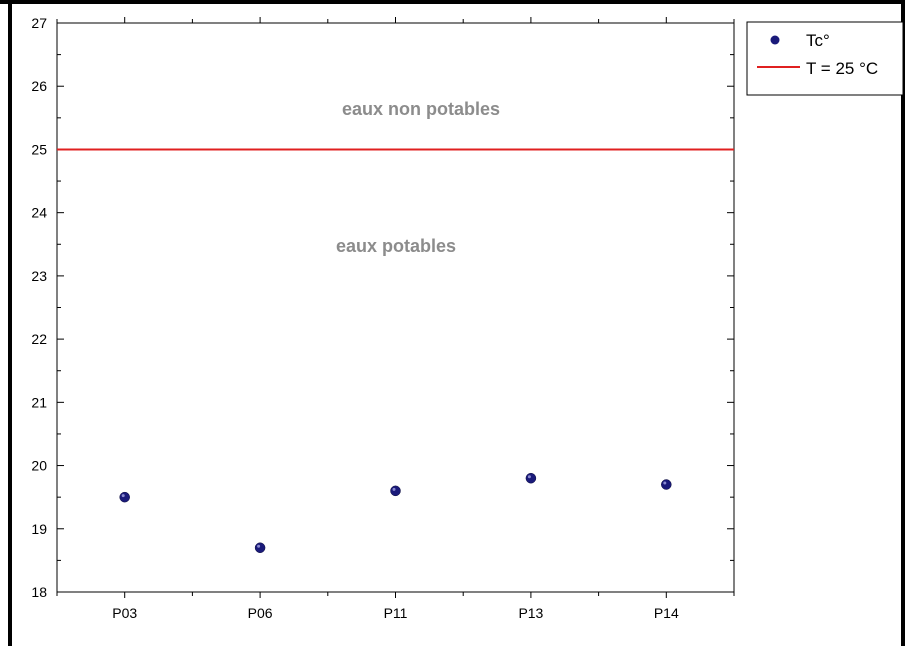 This screenshot has width=905, height=646. What do you see at coordinates (421, 109) in the screenshot?
I see `annotation-non-potable: eaux non potables` at bounding box center [421, 109].